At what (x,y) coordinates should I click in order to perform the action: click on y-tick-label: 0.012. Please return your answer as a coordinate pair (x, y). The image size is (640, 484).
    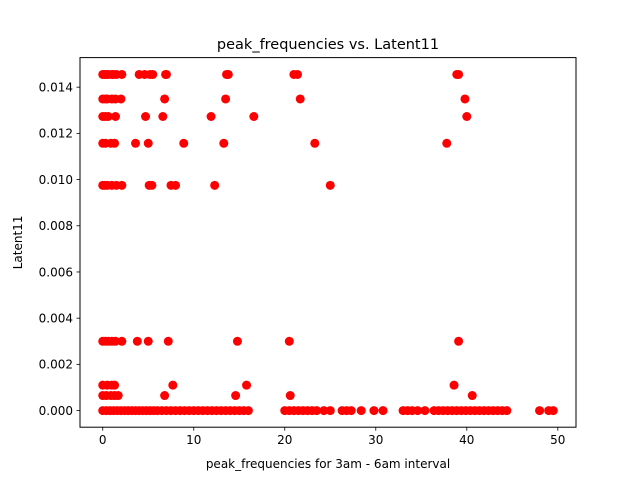
    Looking at the image, I should click on (56, 134).